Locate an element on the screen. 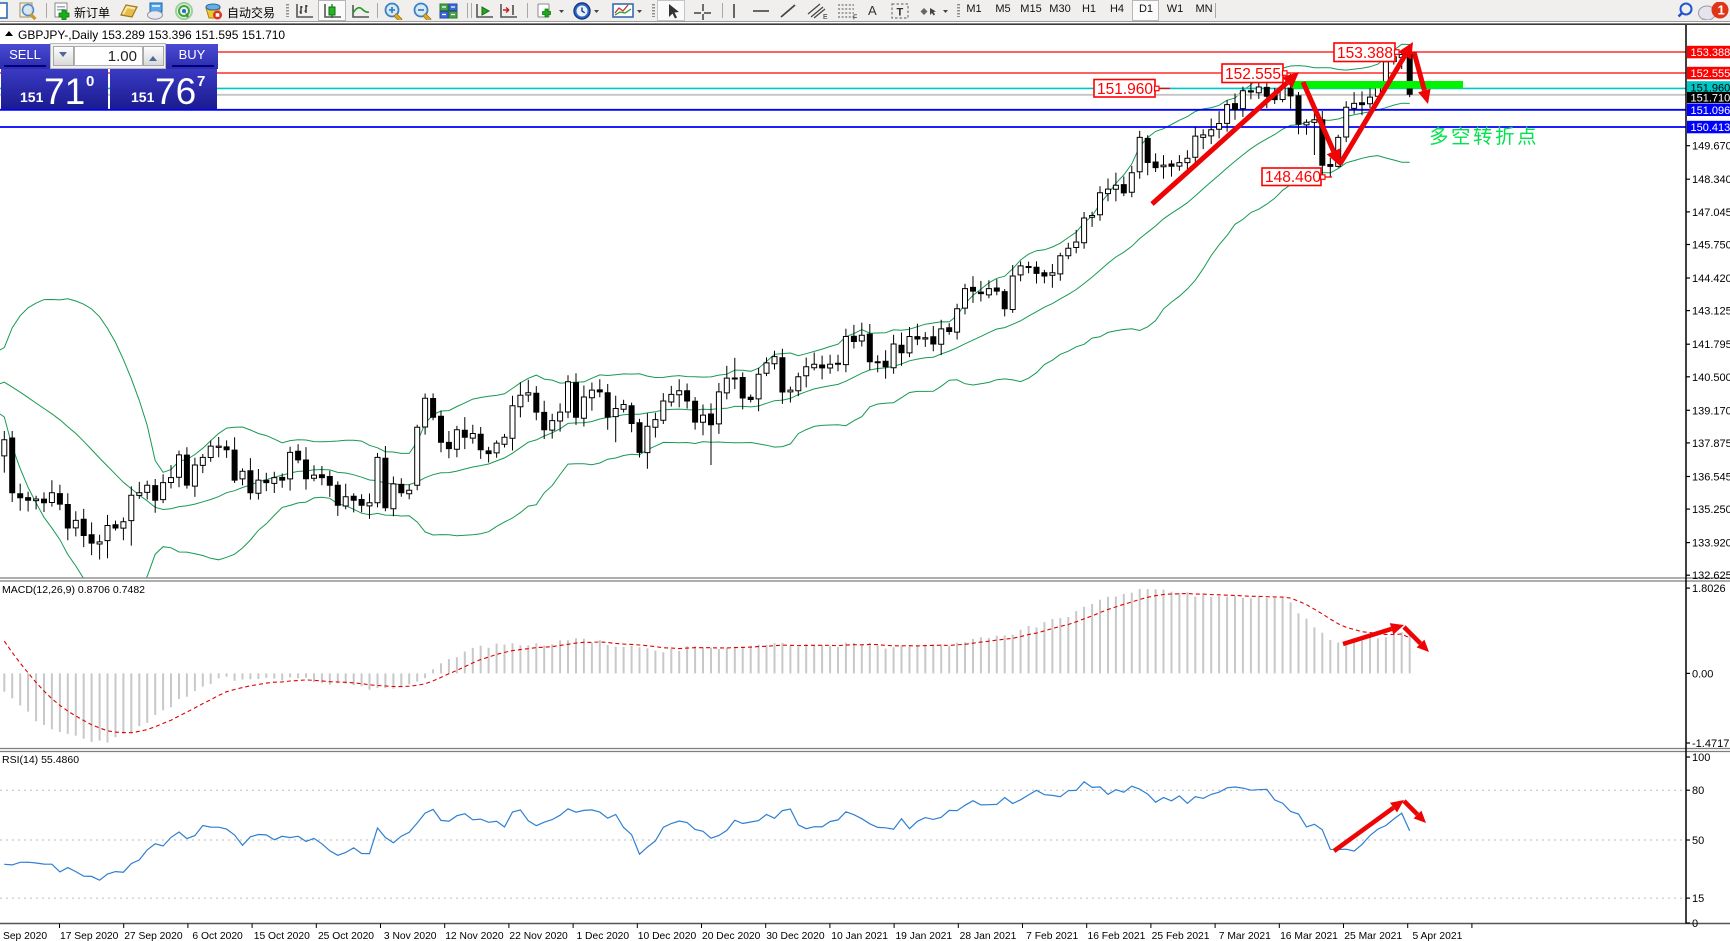 The height and width of the screenshot is (941, 1730). svg-text: 28 Jan 2021 is located at coordinates (988, 936).